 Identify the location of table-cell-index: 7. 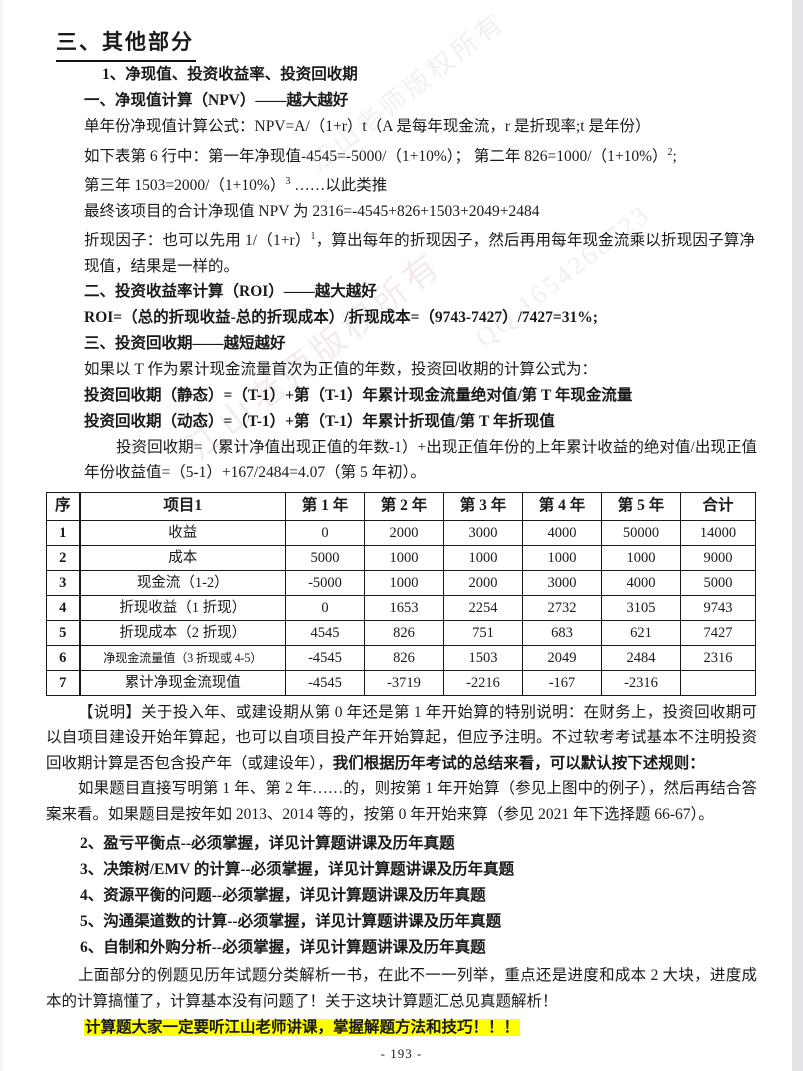
(63, 682).